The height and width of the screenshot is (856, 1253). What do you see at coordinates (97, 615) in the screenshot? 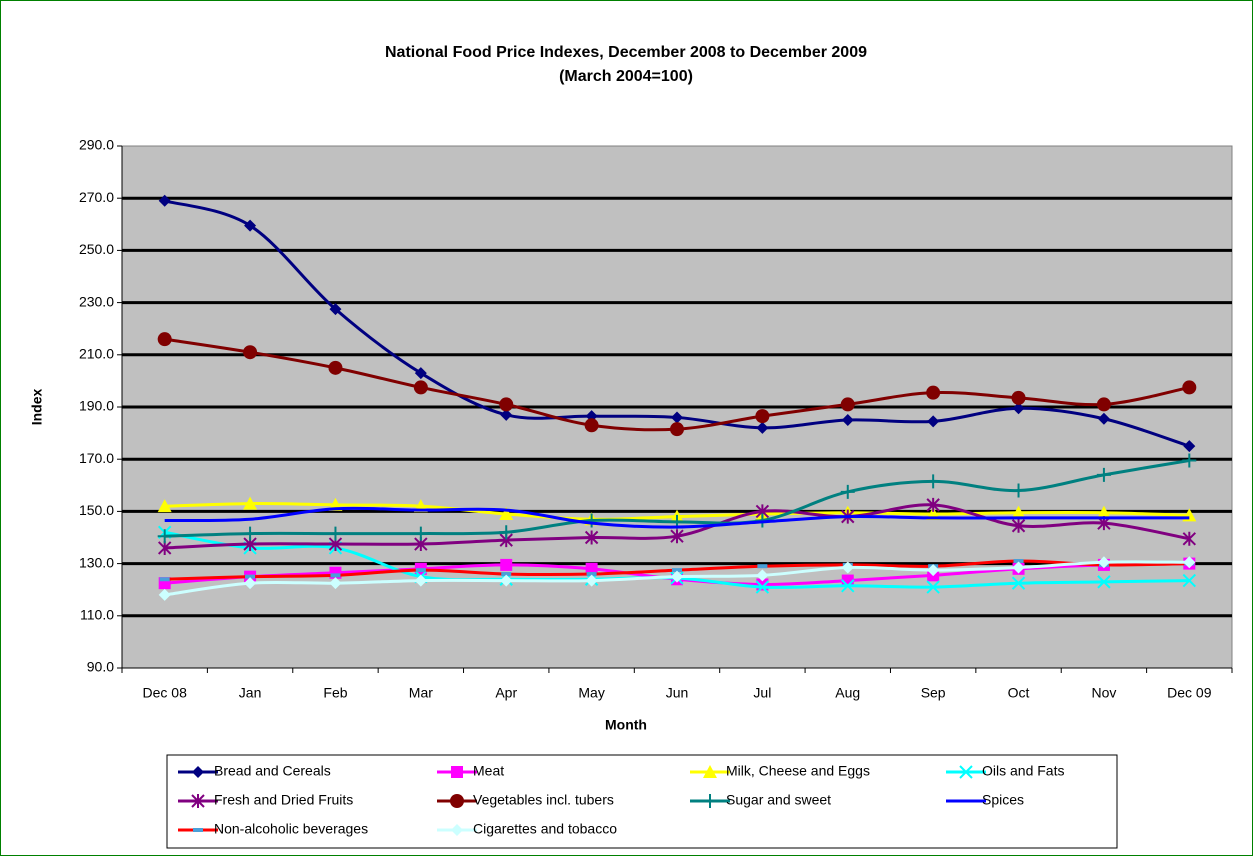
I see `y-tick-label: 110.0` at bounding box center [97, 615].